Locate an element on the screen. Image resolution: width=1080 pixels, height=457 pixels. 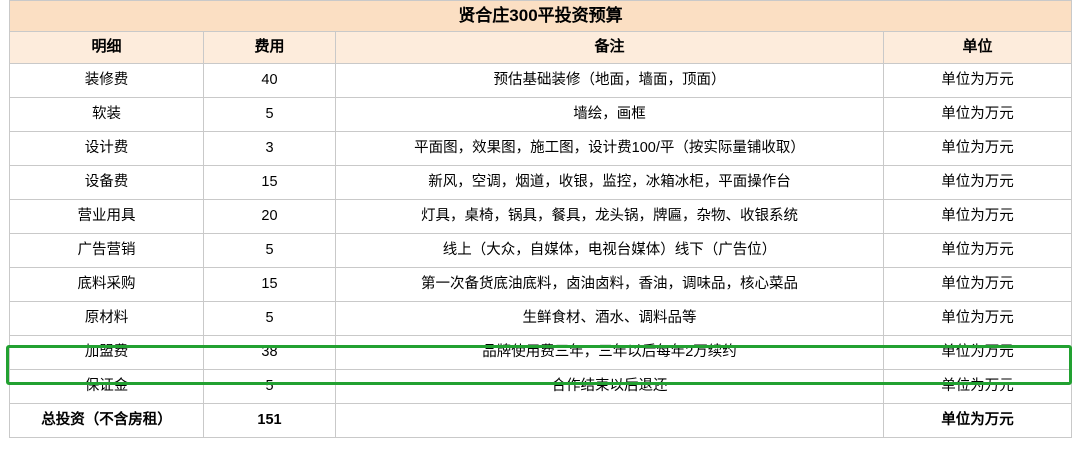
table-row-highlighted: 加盟费 38 品牌使用费三年，三年以后每年2万续约 单位为万元 is located at coordinates (540, 352).